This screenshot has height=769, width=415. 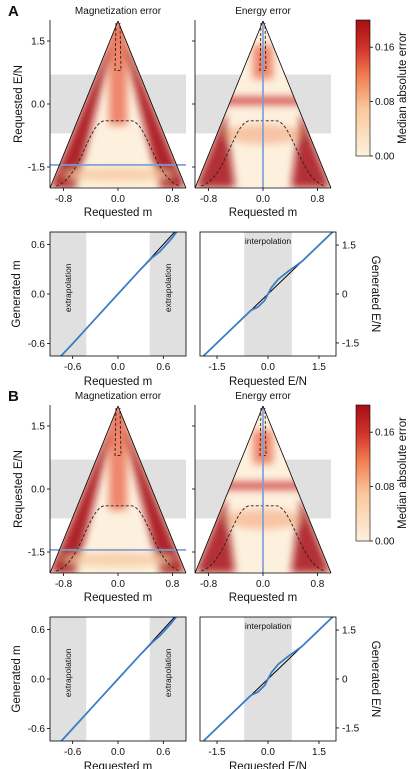 What do you see at coordinates (163, 367) in the screenshot?
I see `x-tick-label: 0.6` at bounding box center [163, 367].